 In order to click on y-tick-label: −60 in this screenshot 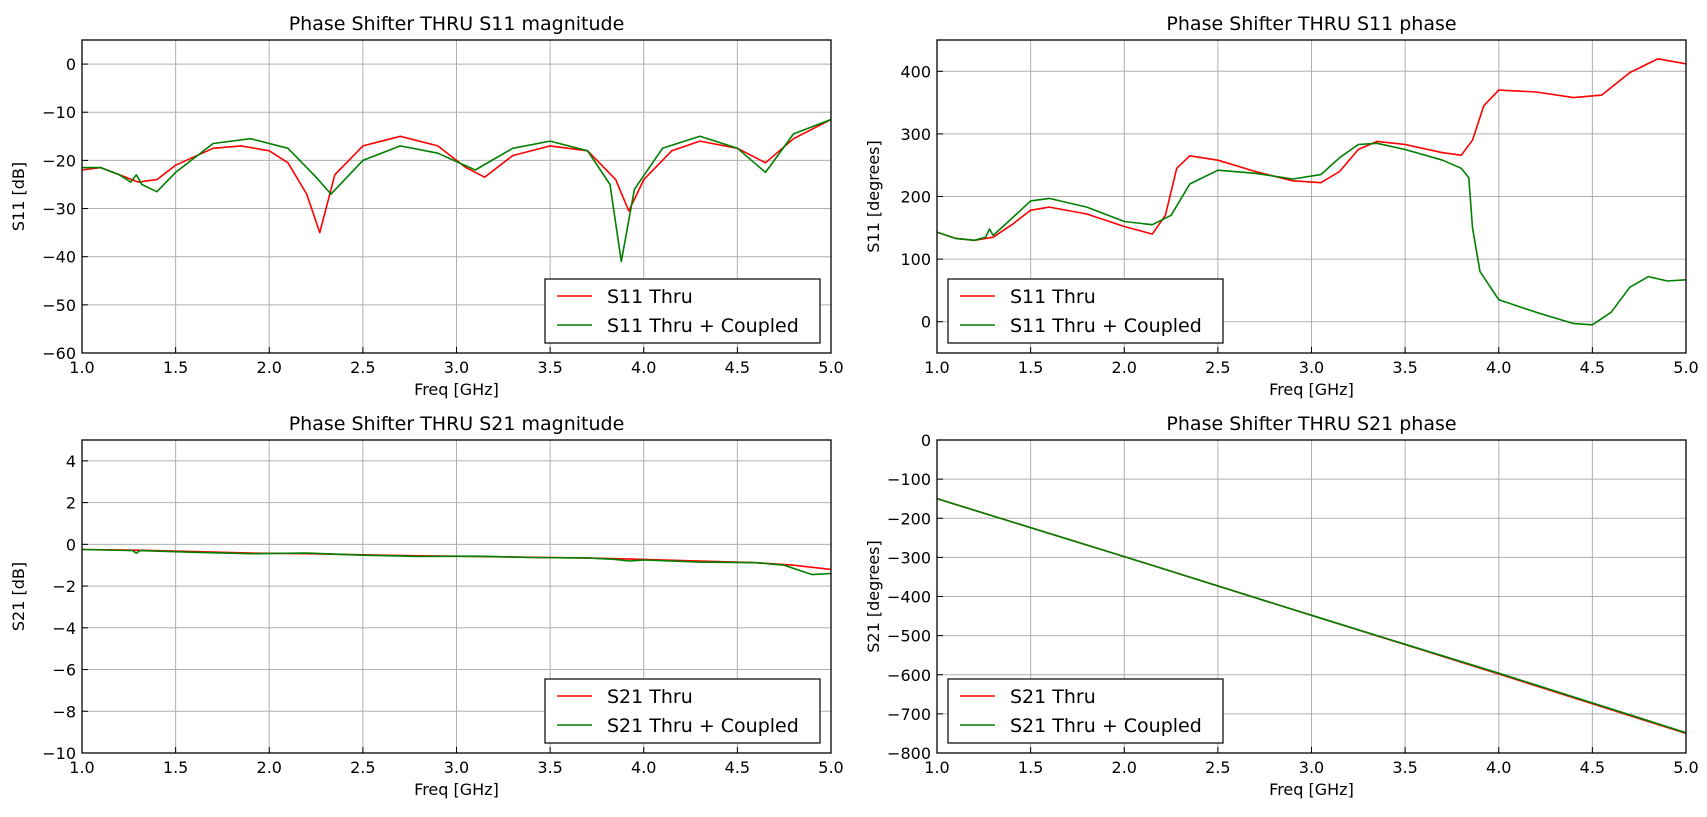, I will do `click(59, 353)`.